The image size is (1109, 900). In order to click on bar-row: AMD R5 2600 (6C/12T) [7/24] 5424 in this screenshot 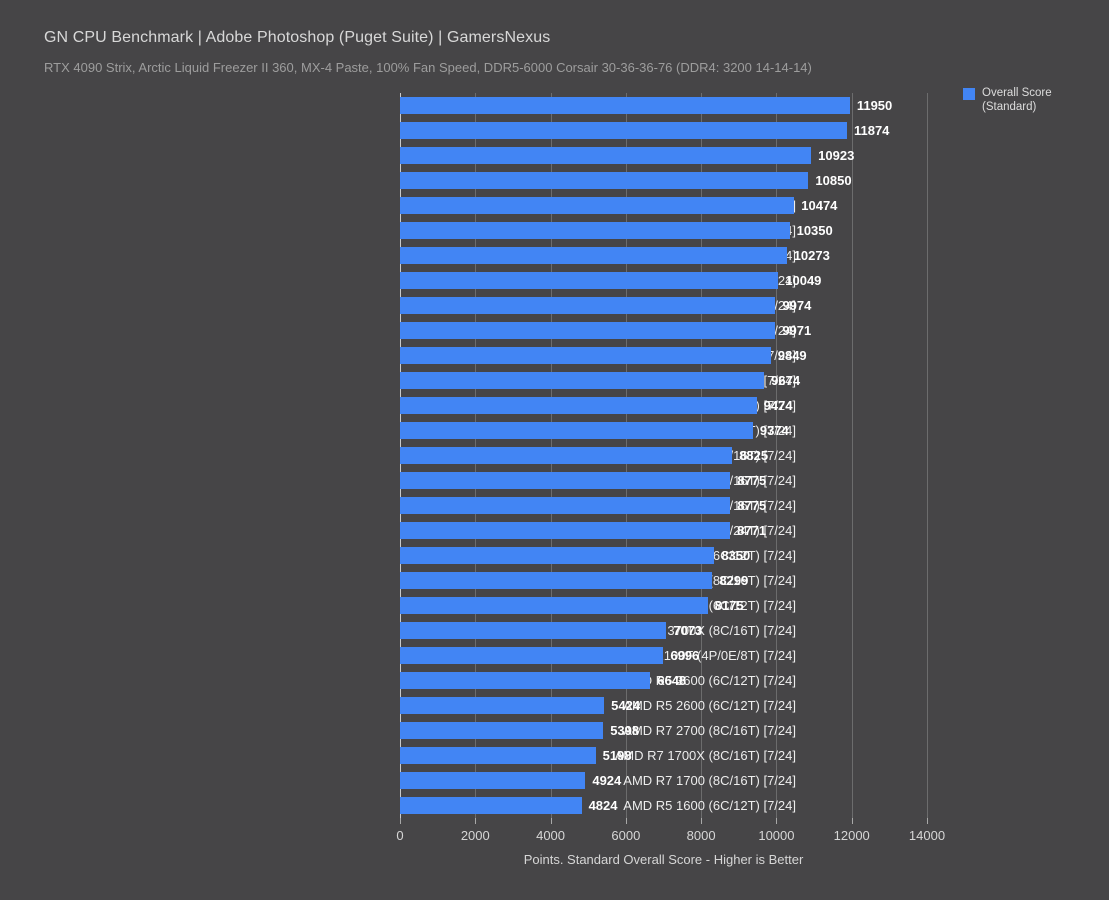, I will do `click(663, 705)`.